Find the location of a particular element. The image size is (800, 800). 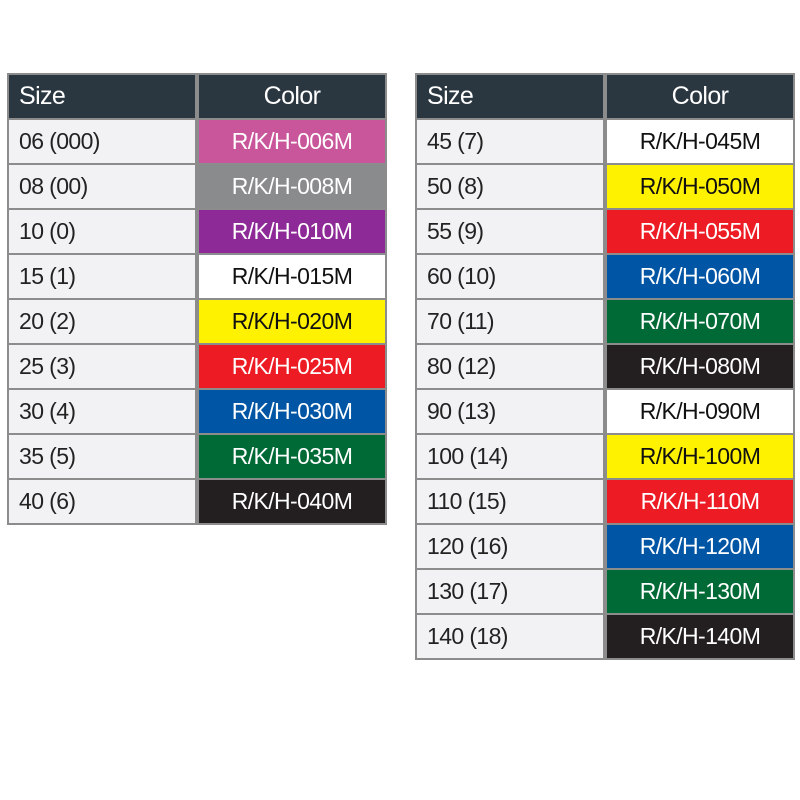

color-code-cell: R/K/H-015M is located at coordinates (292, 276).